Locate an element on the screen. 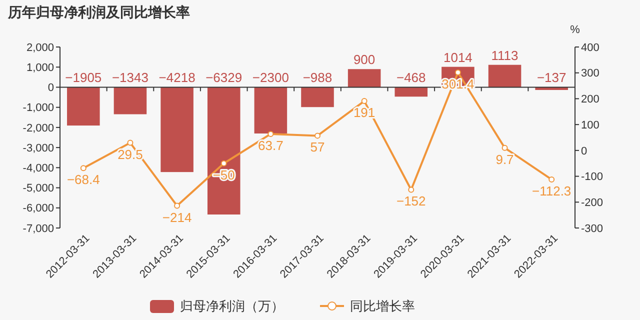 The image size is (640, 320). y2-axis-title: % is located at coordinates (575, 30).